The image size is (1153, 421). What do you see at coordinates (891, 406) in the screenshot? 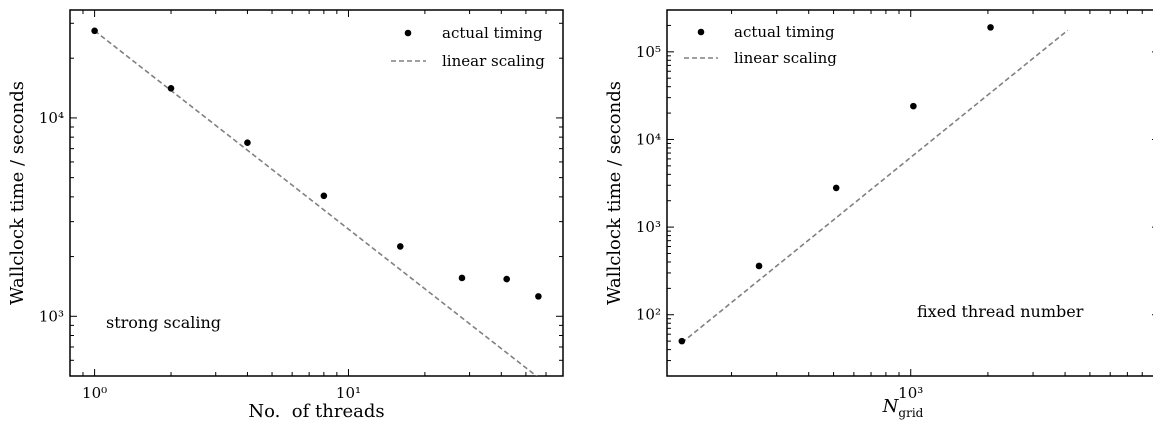
I see `right-x-axis-label-main: N` at bounding box center [891, 406].